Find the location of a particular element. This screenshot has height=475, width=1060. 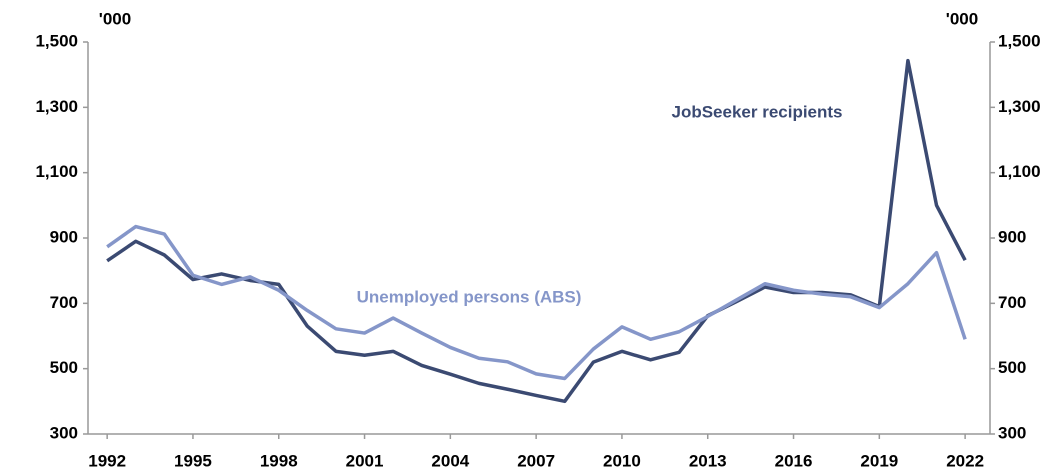

x-tick-label: 2022 is located at coordinates (965, 460).